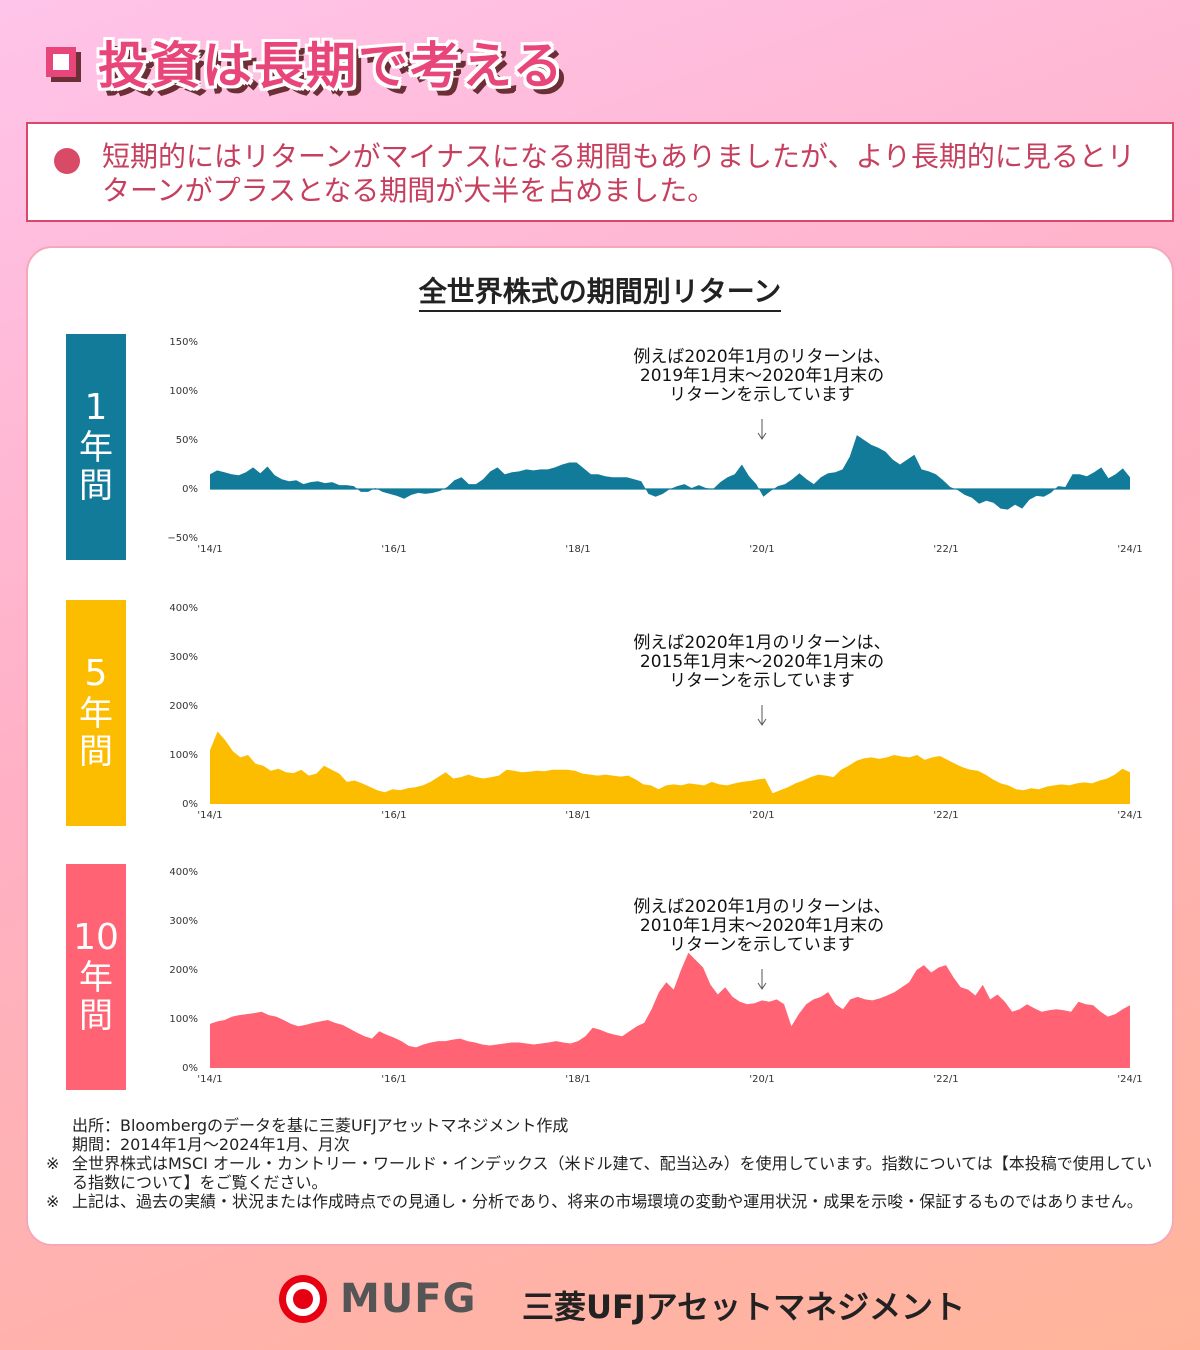 This screenshot has width=1200, height=1350. What do you see at coordinates (670, 472) in the screenshot?
I see `one-year-series-area` at bounding box center [670, 472].